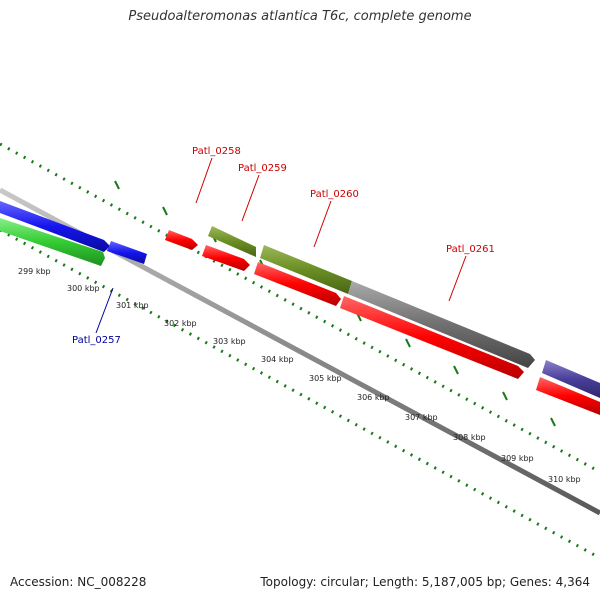 This screenshot has height=600, width=600. Describe the element at coordinates (83, 288) in the screenshot. I see `kbp-label: 300 kbp` at that location.